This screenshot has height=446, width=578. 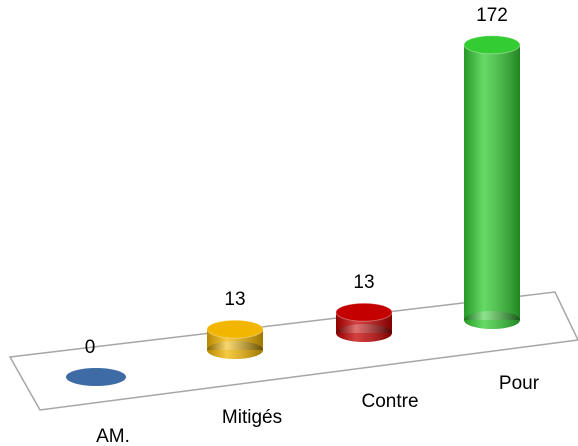 I want to click on data-label: 0, so click(x=90, y=347).